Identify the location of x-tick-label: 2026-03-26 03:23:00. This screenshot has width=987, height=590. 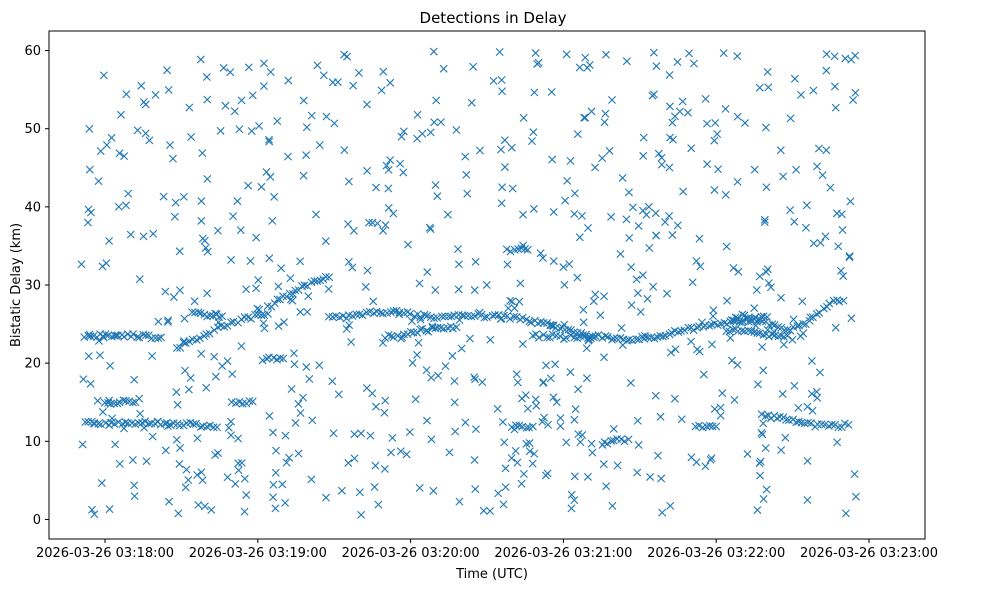
(869, 553).